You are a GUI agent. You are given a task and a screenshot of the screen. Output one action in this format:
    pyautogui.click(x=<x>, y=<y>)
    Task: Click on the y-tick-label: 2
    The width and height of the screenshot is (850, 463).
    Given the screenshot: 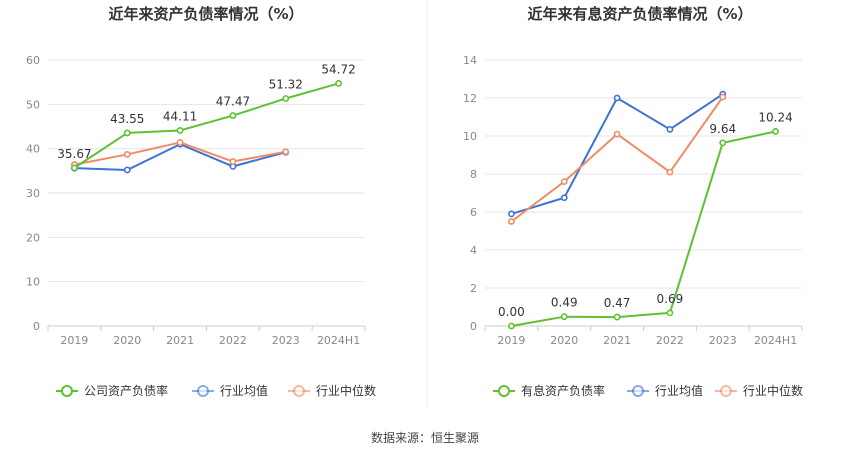 What is the action you would take?
    pyautogui.click(x=473, y=288)
    